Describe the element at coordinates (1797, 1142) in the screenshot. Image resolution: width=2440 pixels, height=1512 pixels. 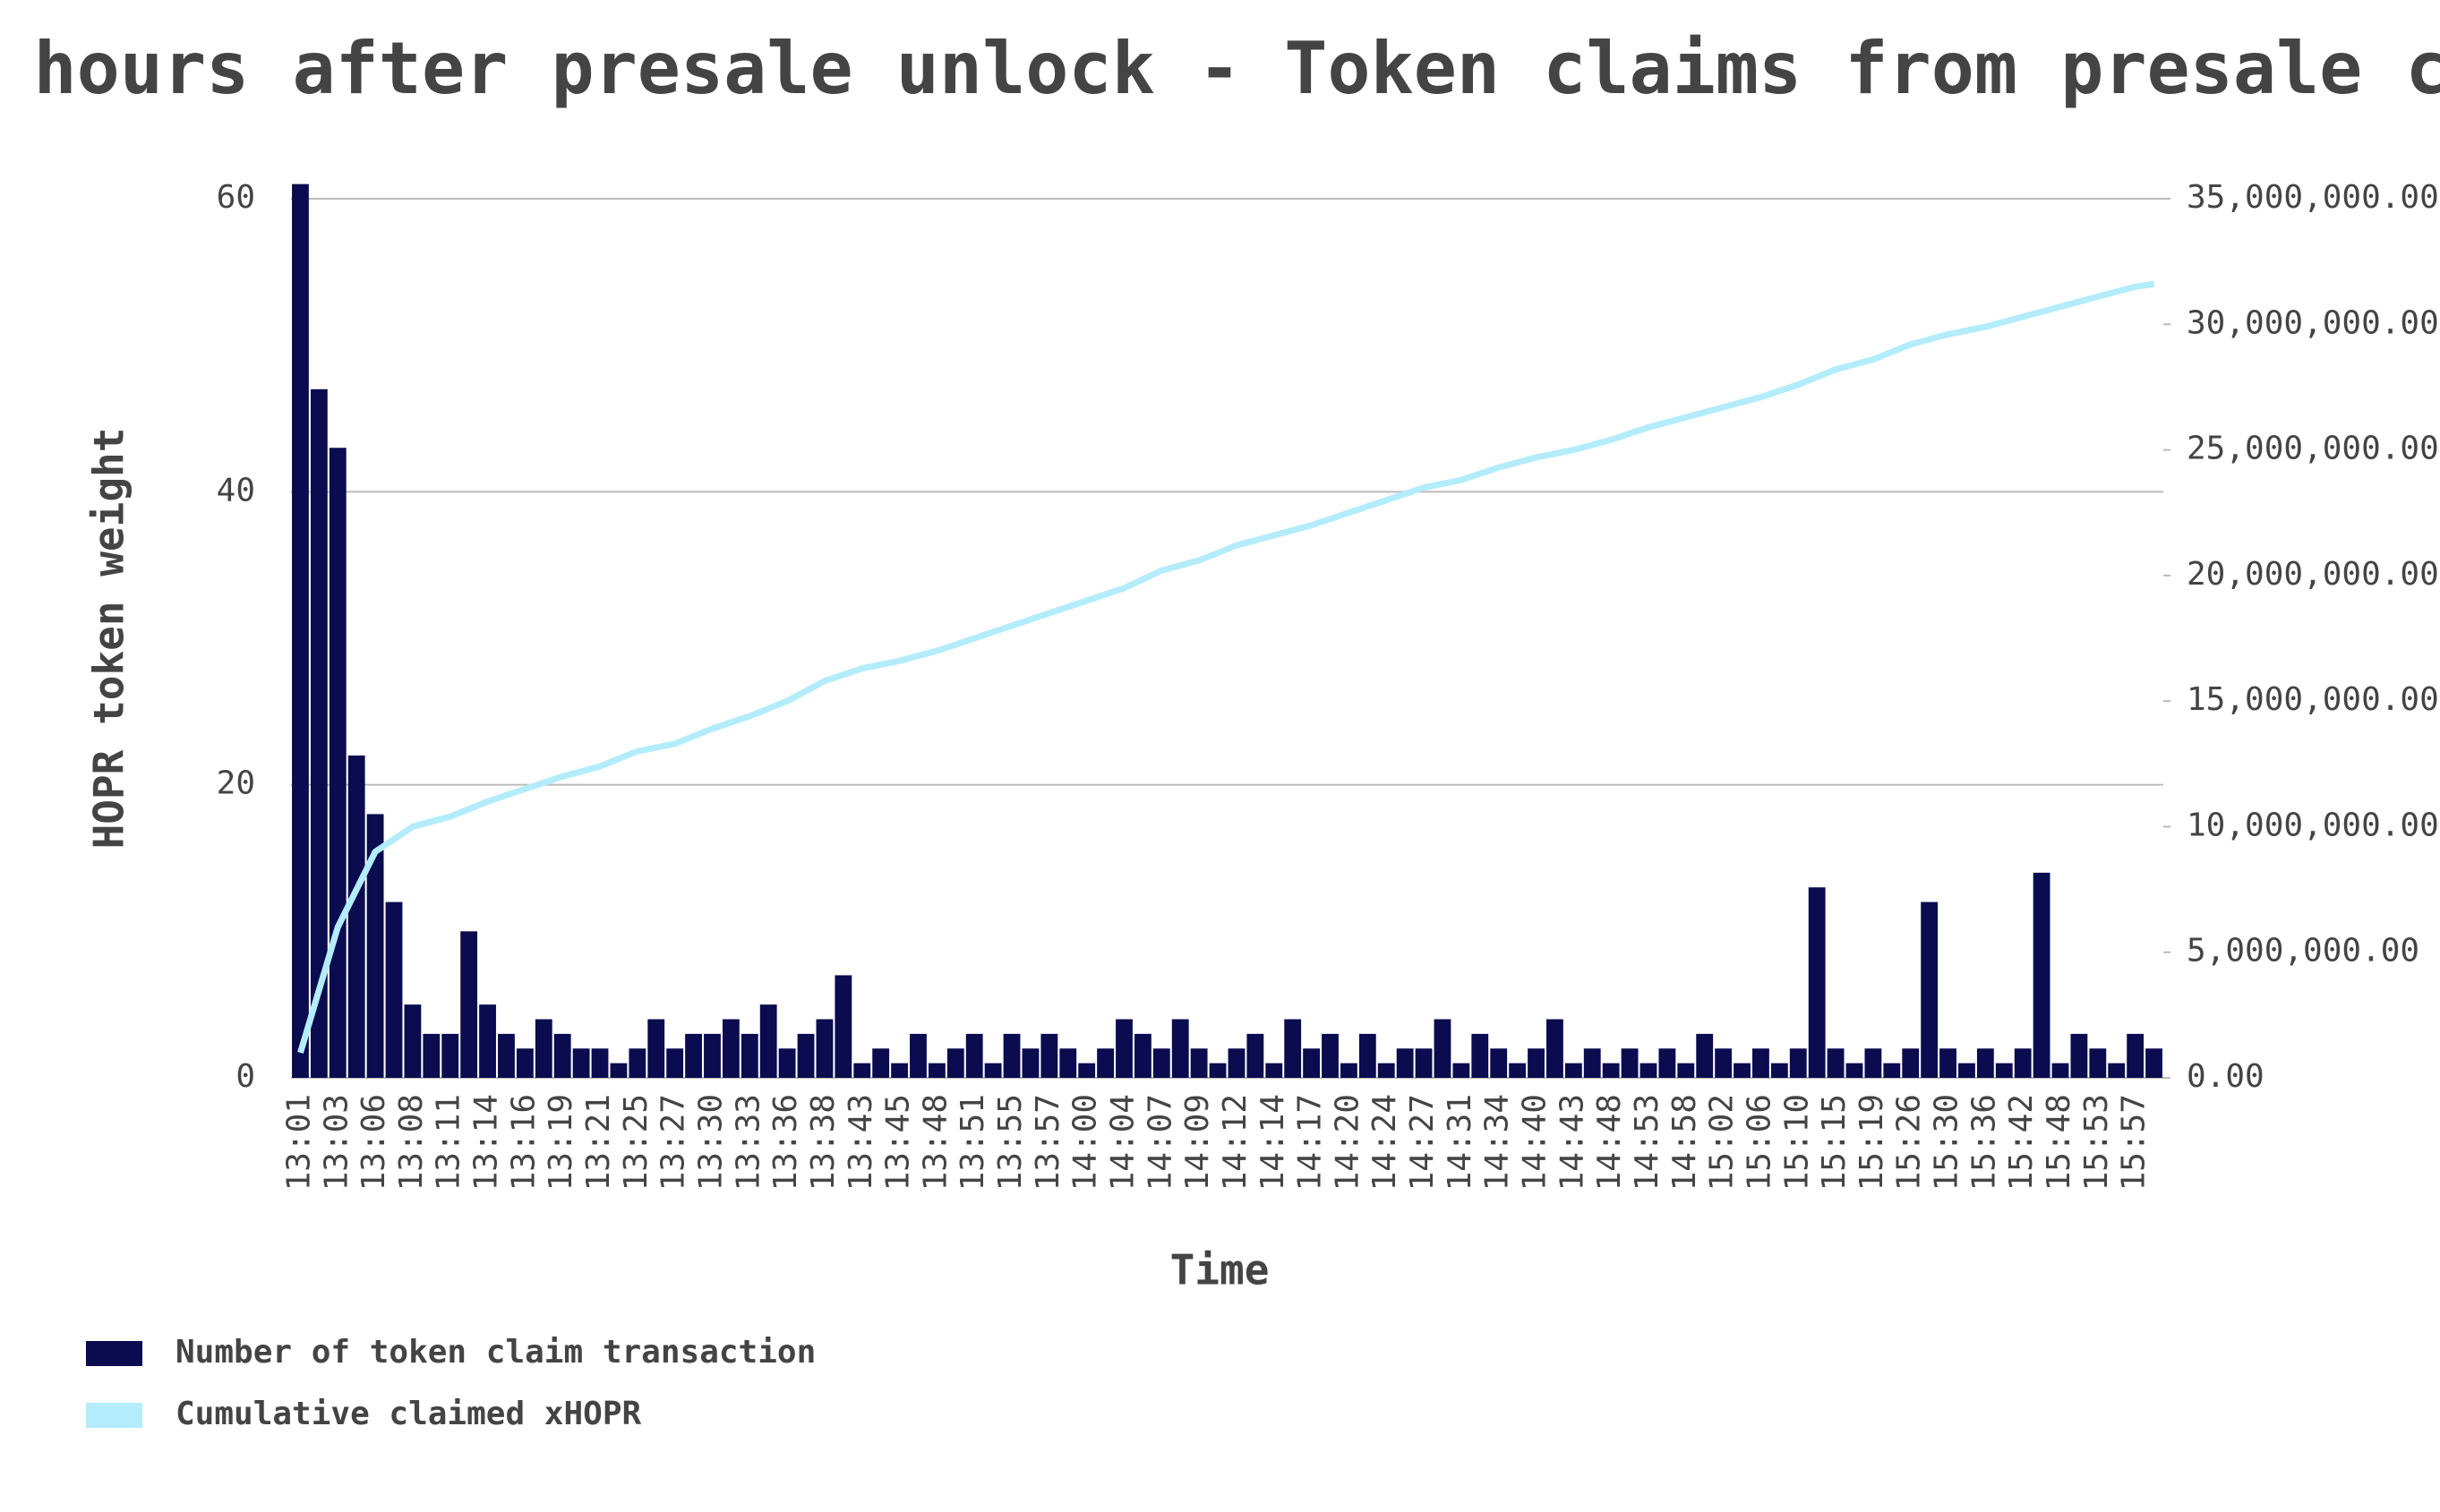
I see `x-tick-label: 15:10` at that location.